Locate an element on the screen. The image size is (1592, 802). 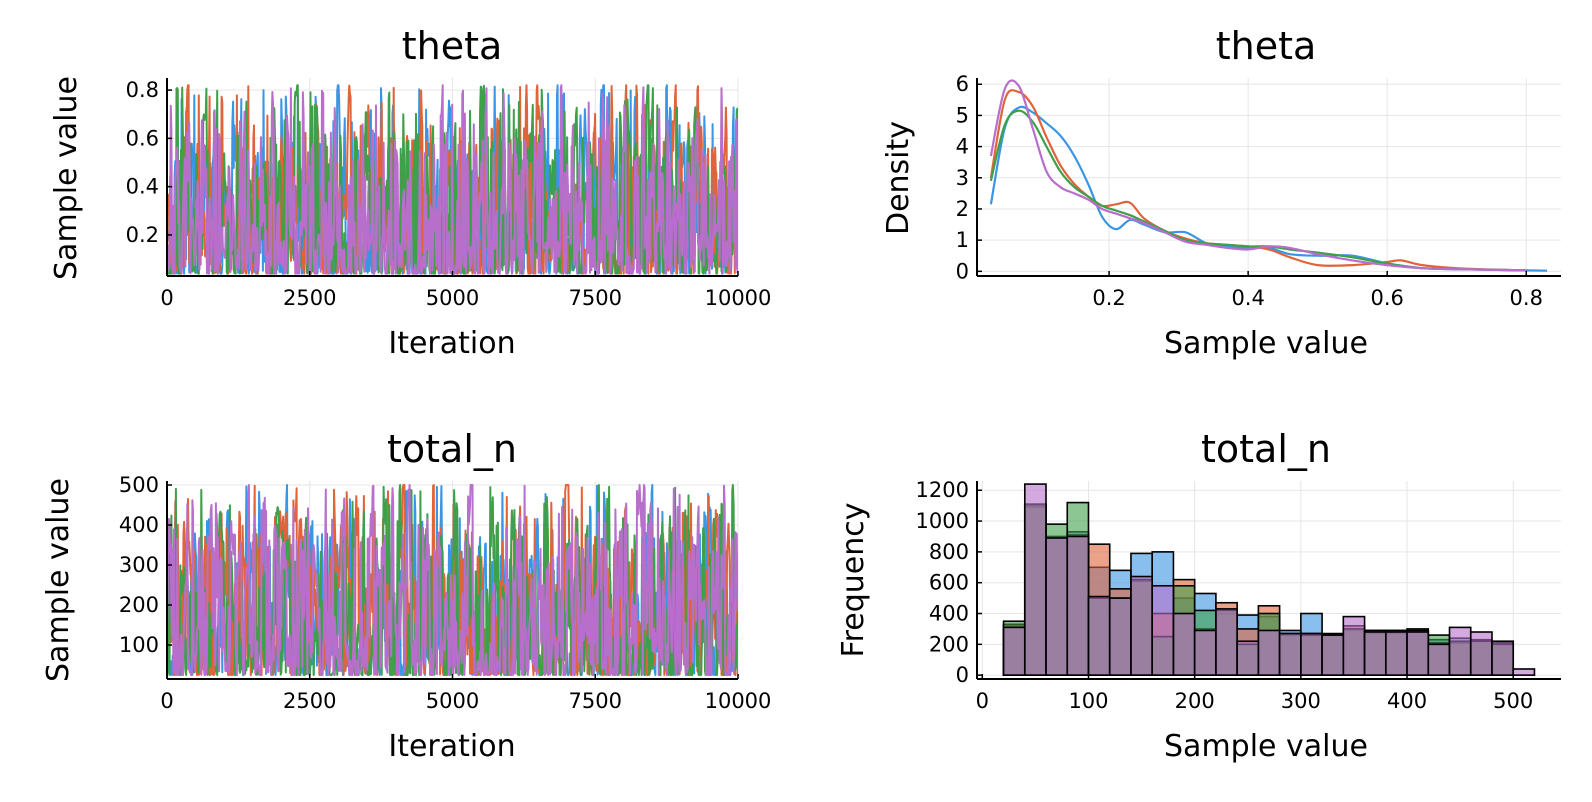
total-n-histogram-series-group is located at coordinates (1269, 579).